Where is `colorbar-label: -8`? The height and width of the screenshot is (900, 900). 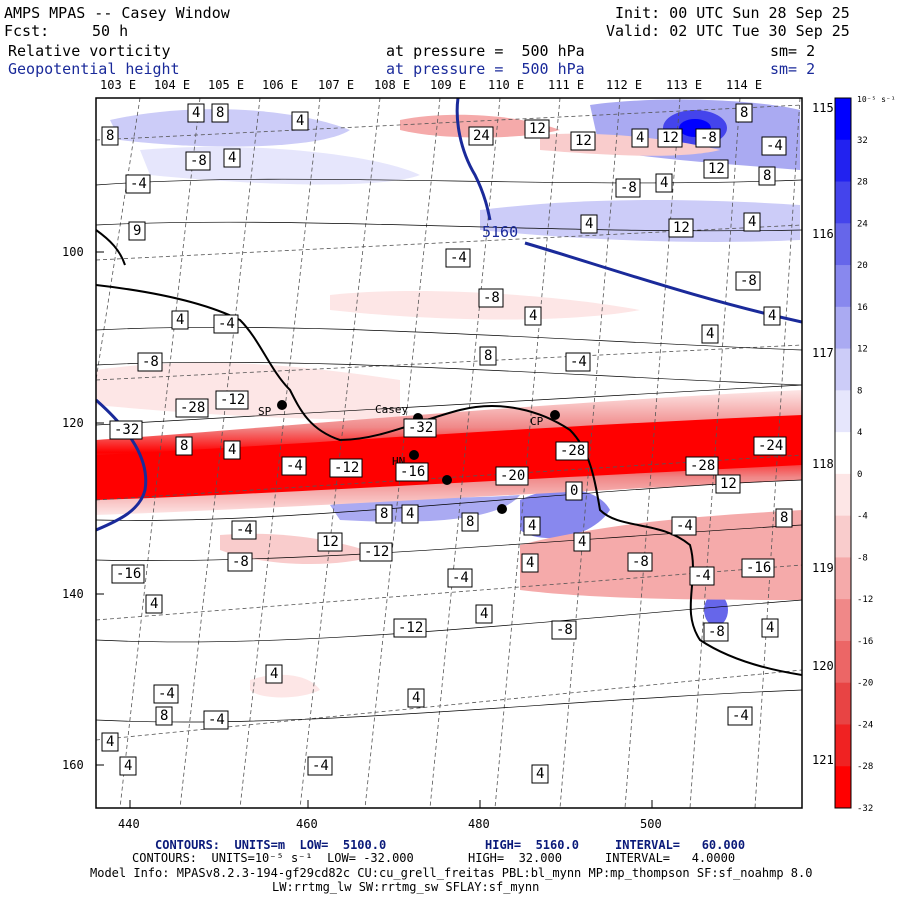
colorbar-label: -8 is located at coordinates (862, 558).